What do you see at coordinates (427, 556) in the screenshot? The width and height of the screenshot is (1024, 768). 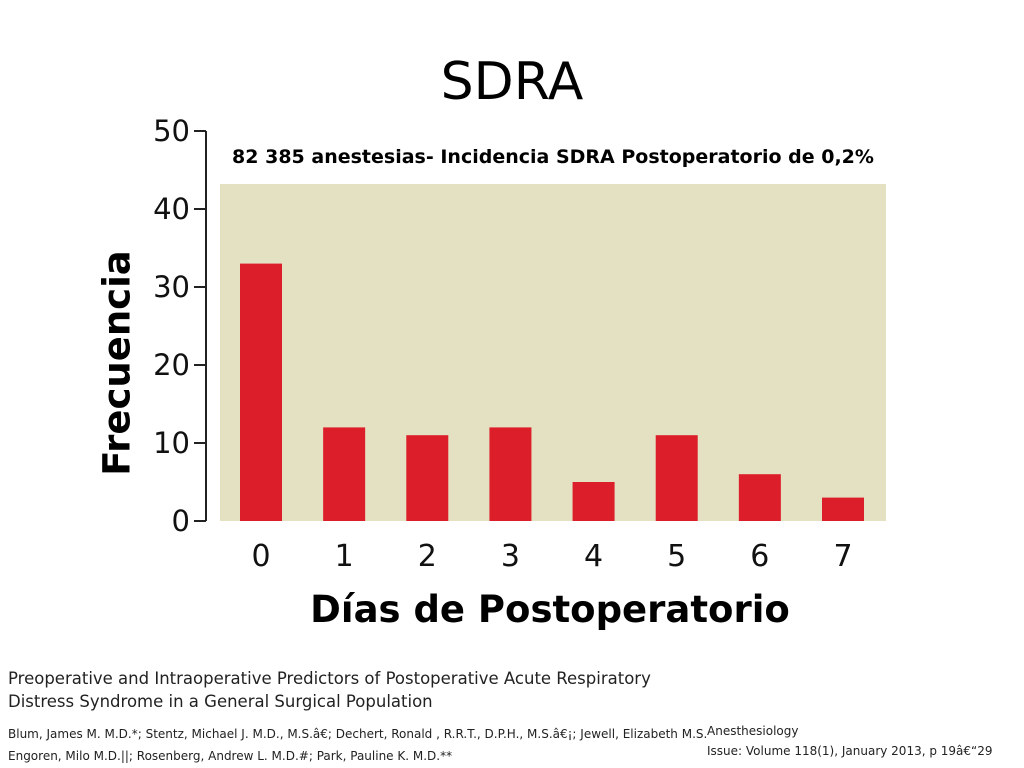 I see `x-tick-label-2: 2` at bounding box center [427, 556].